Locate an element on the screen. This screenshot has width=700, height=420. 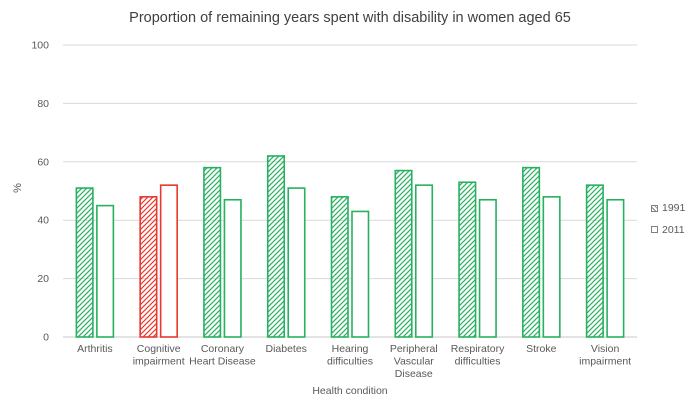
legend-item-2011: 2011 is located at coordinates (668, 229).